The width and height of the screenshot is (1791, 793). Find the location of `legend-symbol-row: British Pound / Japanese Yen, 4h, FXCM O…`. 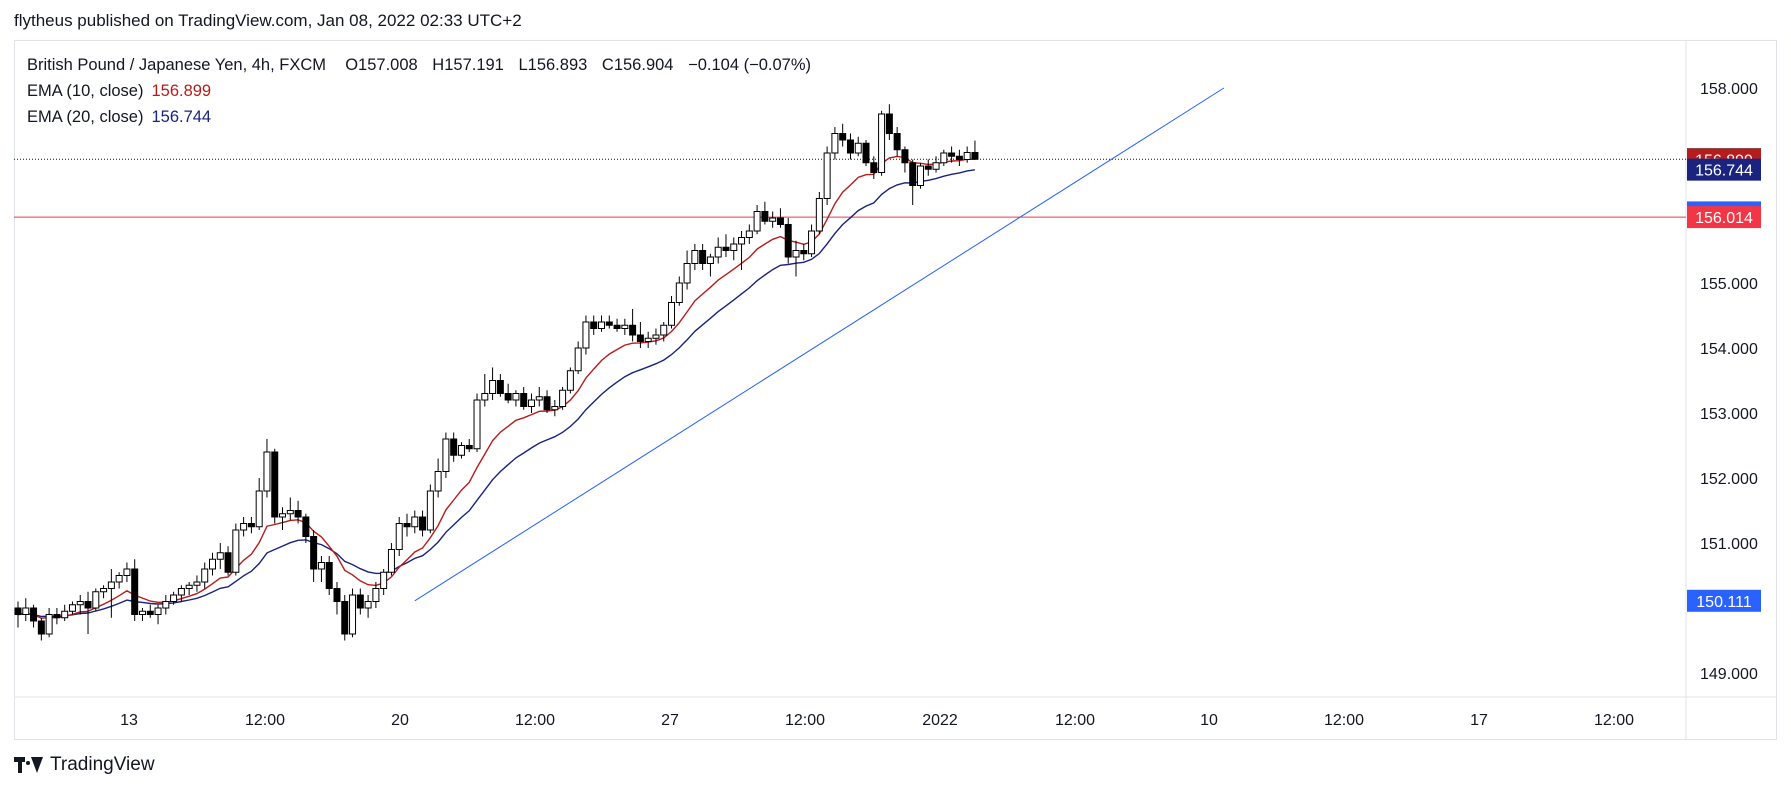

legend-symbol-row: British Pound / Japanese Yen, 4h, FXCM O… is located at coordinates (419, 65).